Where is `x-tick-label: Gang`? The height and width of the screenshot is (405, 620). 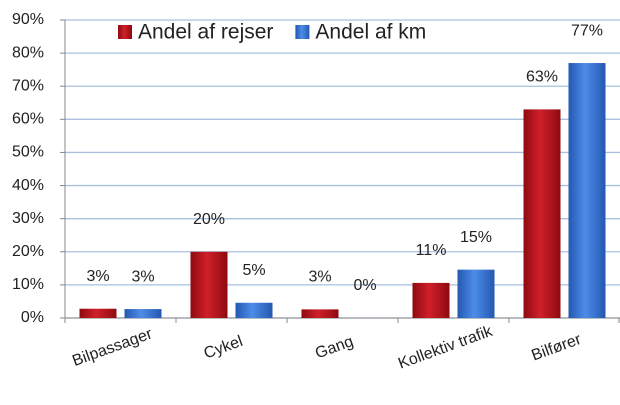
x-tick-label: Gang is located at coordinates (334, 347).